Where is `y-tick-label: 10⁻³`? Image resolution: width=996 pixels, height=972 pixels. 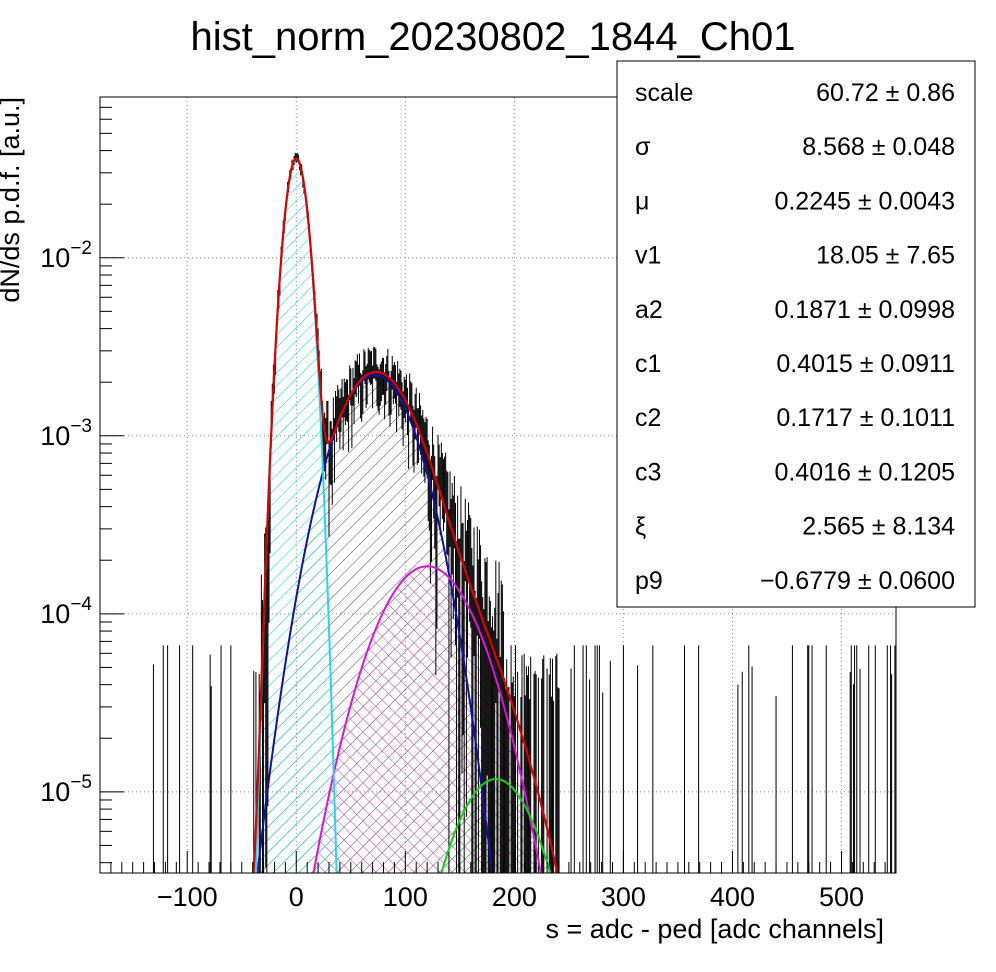 y-tick-label: 10⁻³ is located at coordinates (66, 433).